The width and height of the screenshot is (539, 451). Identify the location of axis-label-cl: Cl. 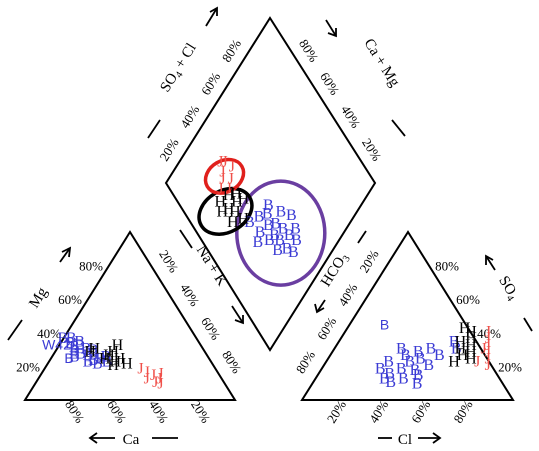
(405, 440).